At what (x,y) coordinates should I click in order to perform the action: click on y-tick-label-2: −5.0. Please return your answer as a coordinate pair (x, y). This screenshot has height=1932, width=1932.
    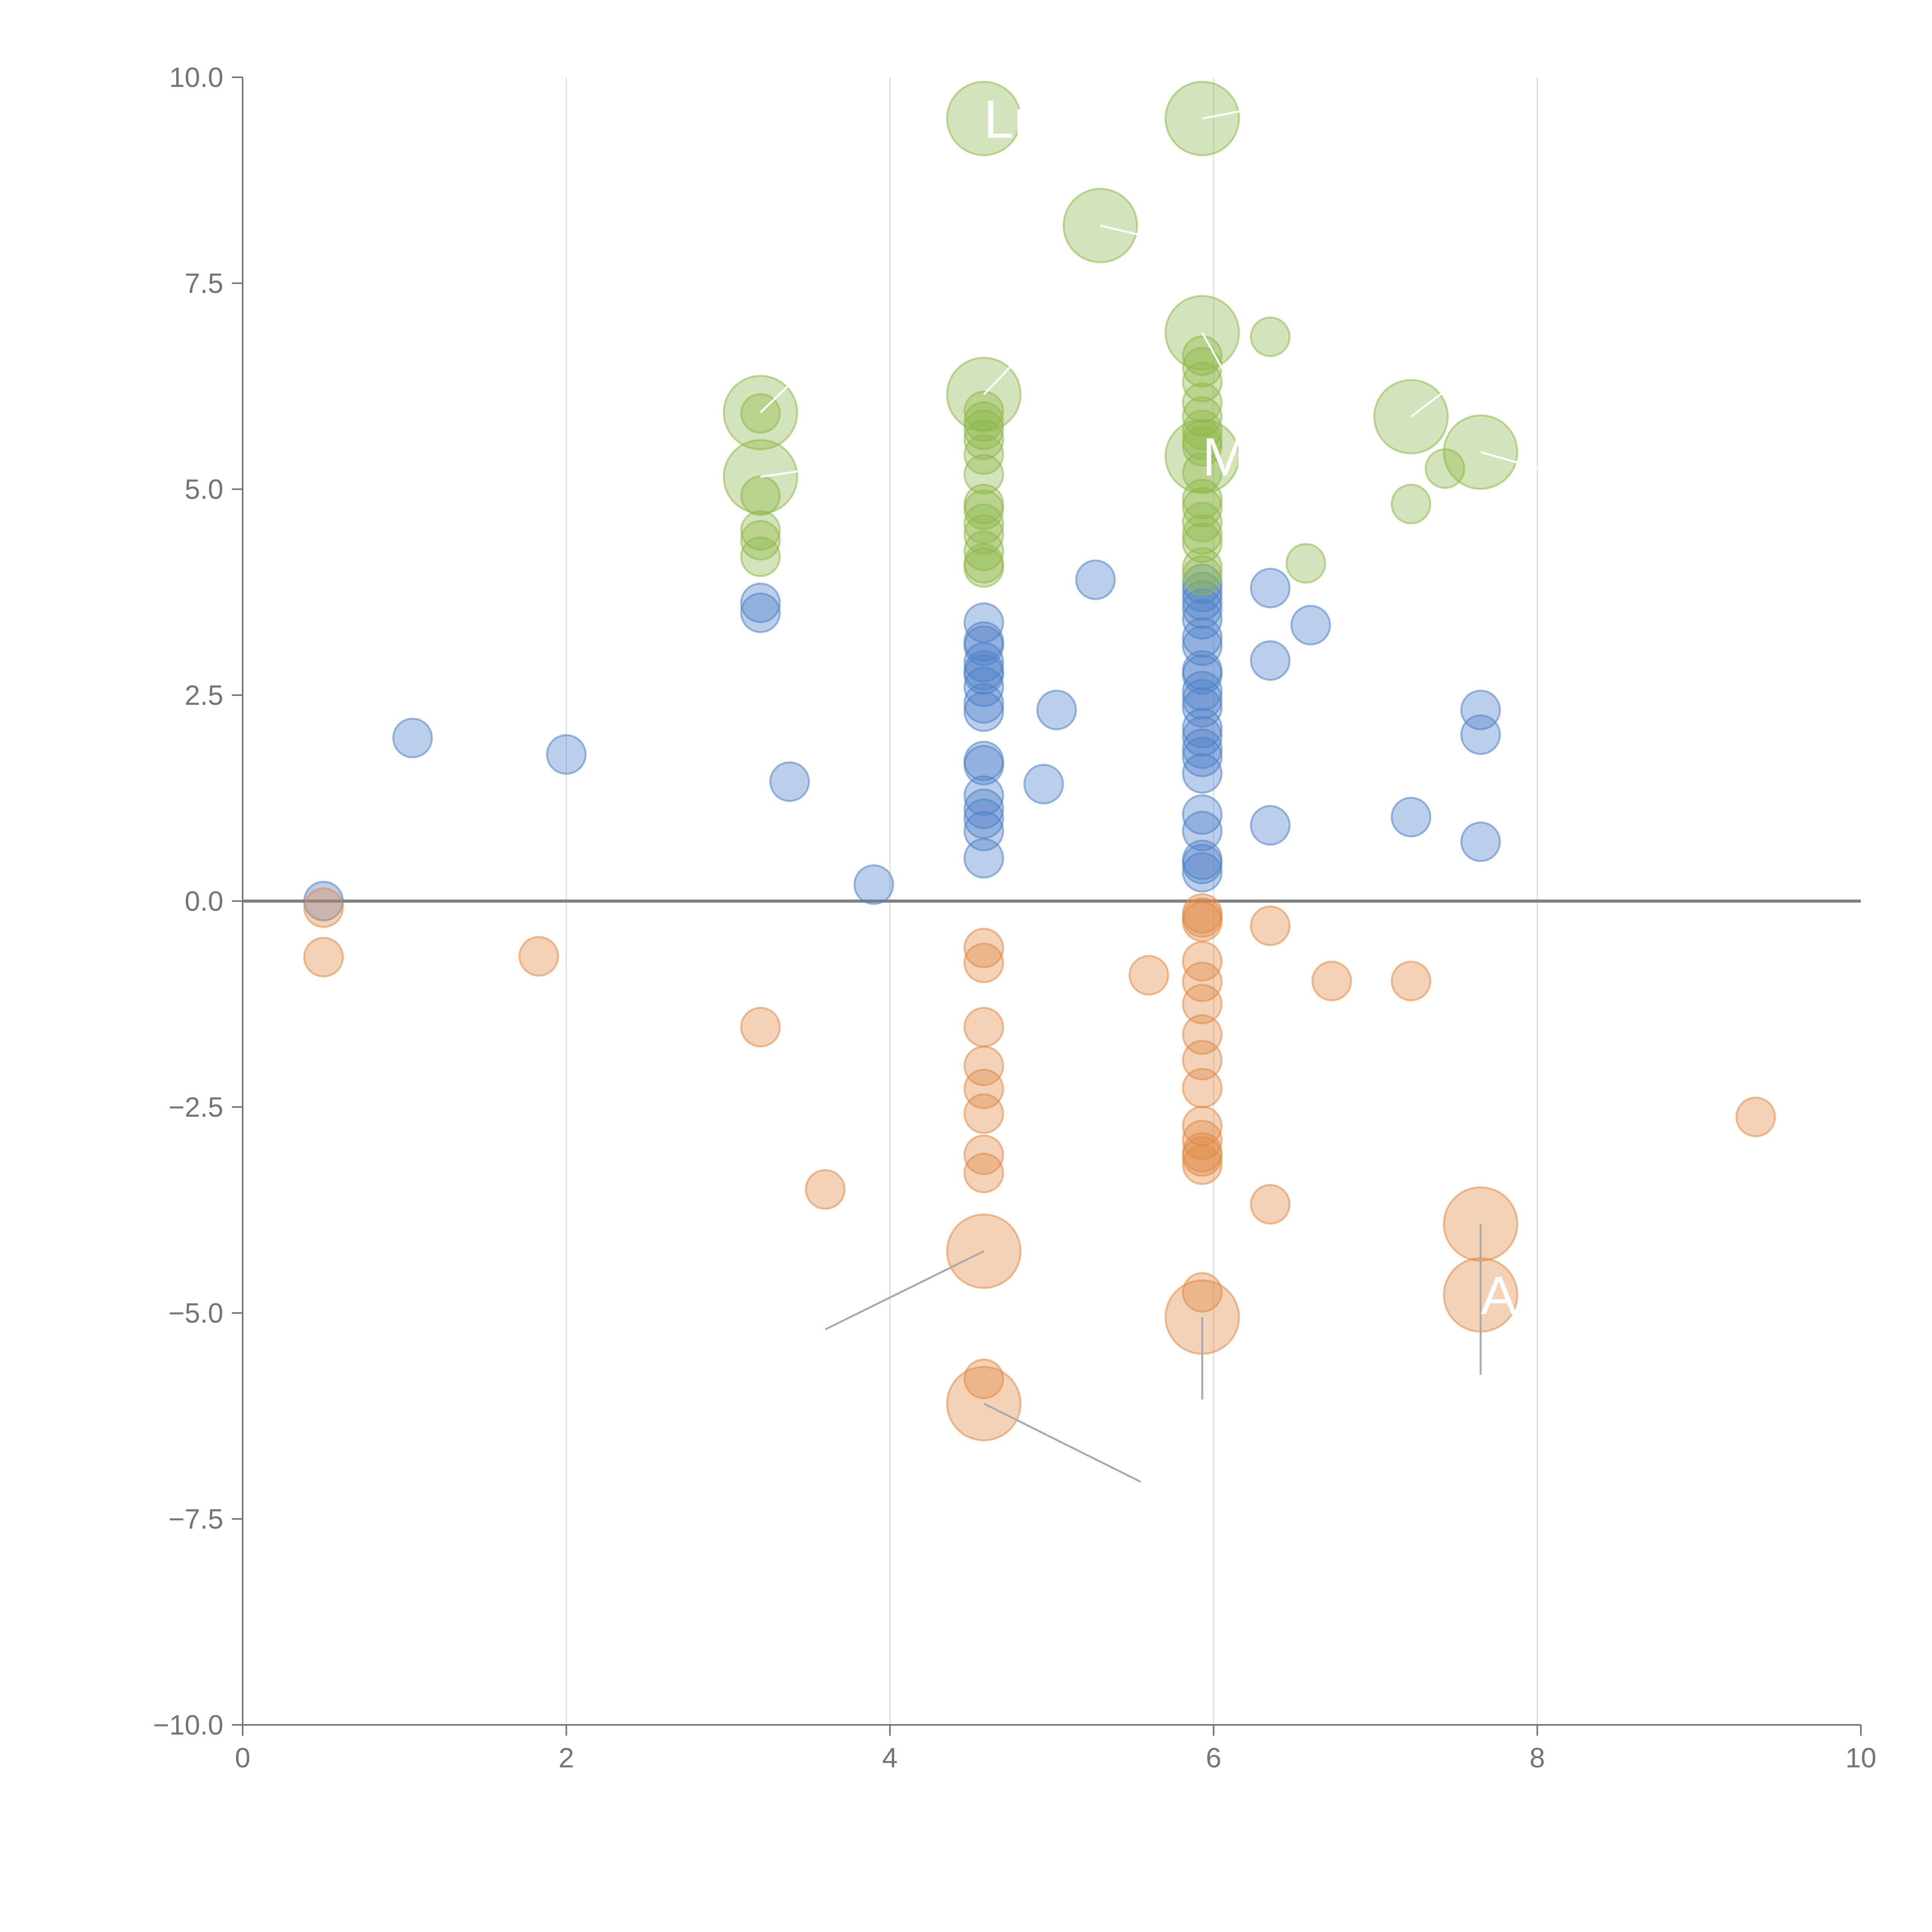
    Looking at the image, I should click on (196, 1313).